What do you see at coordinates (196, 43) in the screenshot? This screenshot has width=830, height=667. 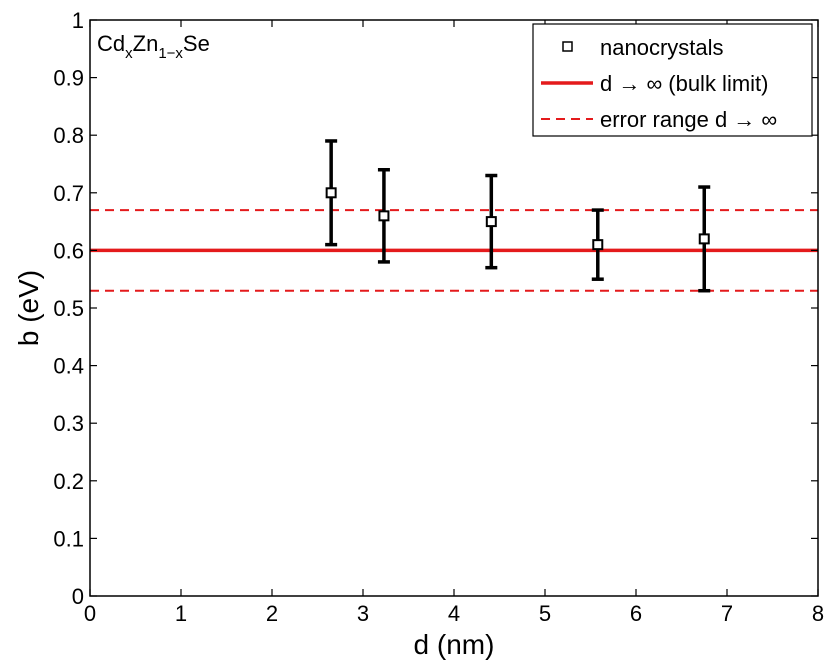 I see `annotation-se: Se` at bounding box center [196, 43].